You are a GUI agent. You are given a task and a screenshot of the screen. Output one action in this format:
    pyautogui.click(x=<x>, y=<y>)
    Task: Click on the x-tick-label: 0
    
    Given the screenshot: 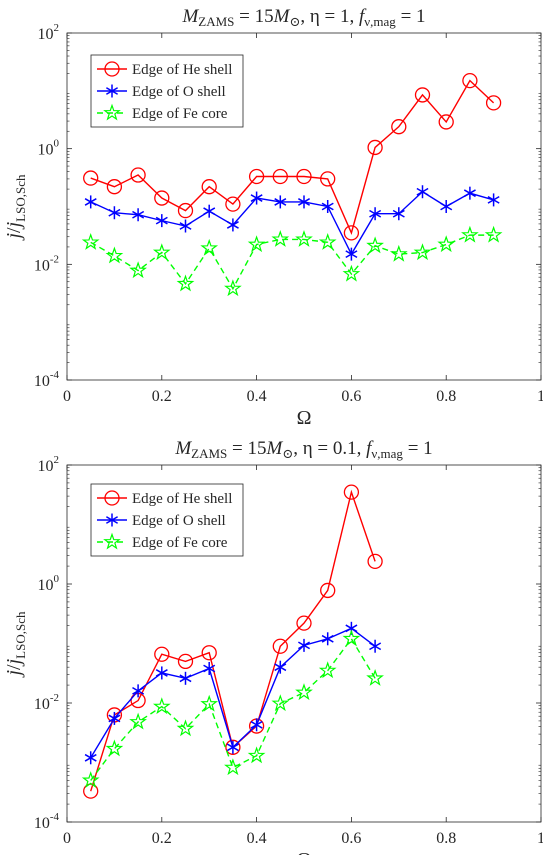 What is the action you would take?
    pyautogui.click(x=67, y=838)
    